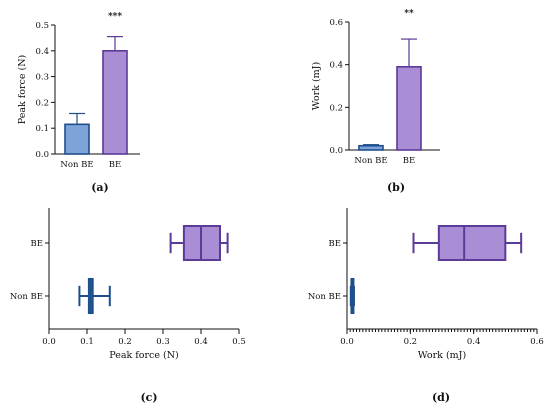 Image resolution: width=550 pixels, height=412 pixels. What do you see at coordinates (42, 129) in the screenshot?
I see `y-tick-label: 0.1` at bounding box center [42, 129].